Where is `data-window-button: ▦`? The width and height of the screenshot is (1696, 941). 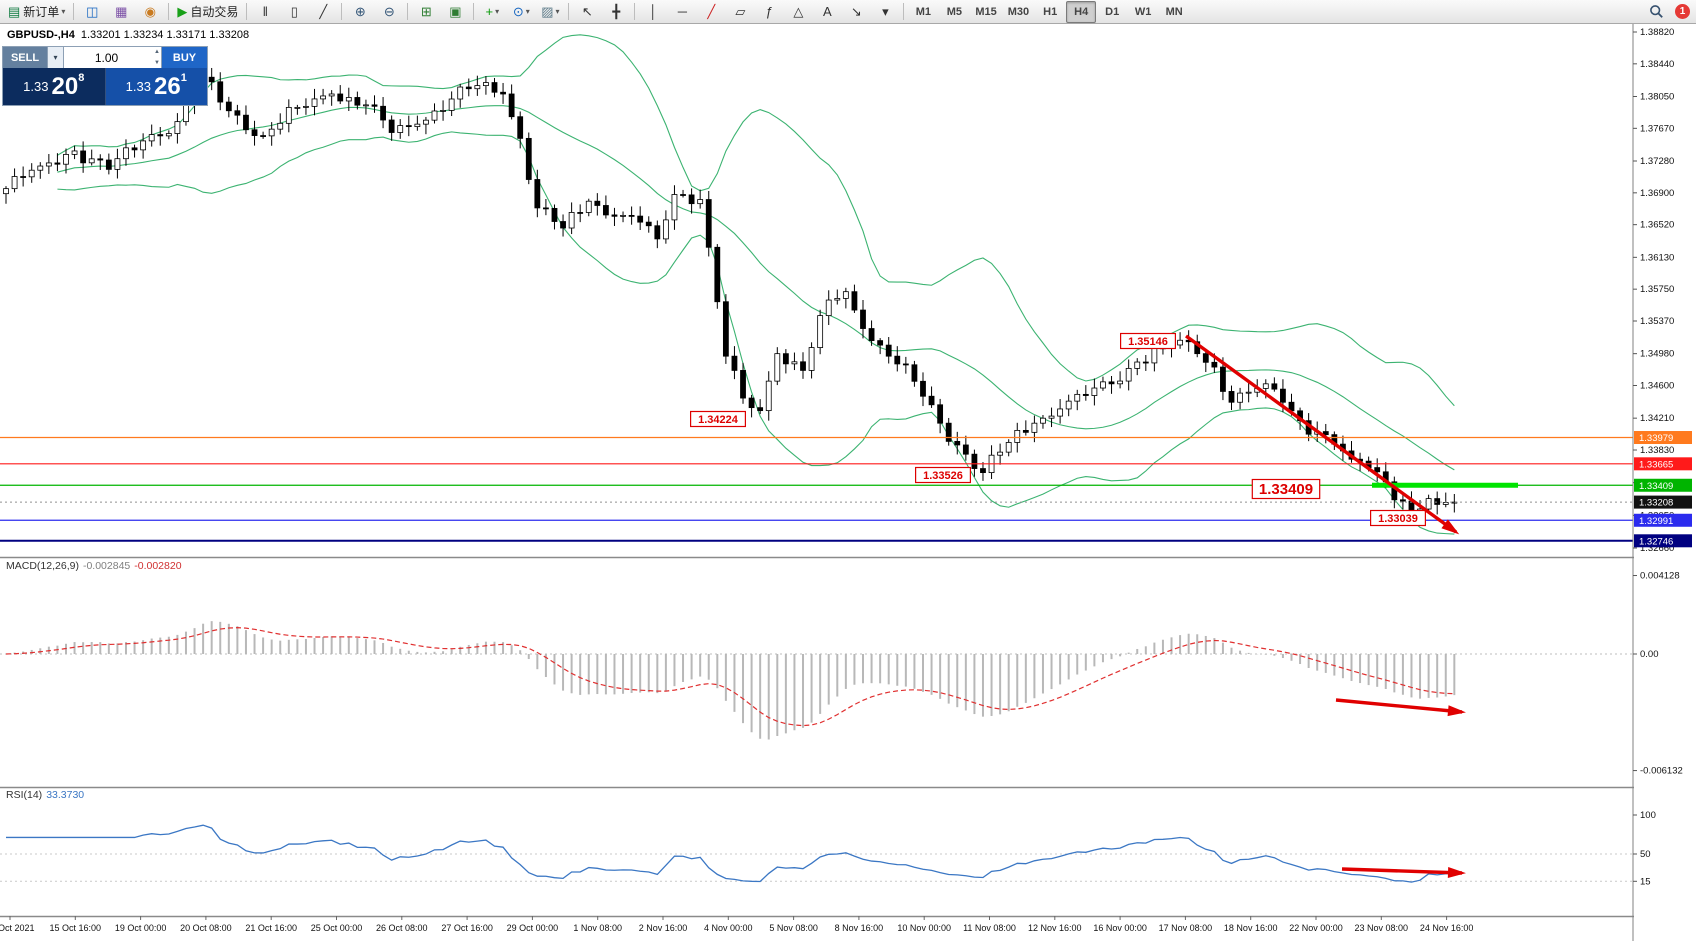 data-window-button: ▦ is located at coordinates (121, 12).